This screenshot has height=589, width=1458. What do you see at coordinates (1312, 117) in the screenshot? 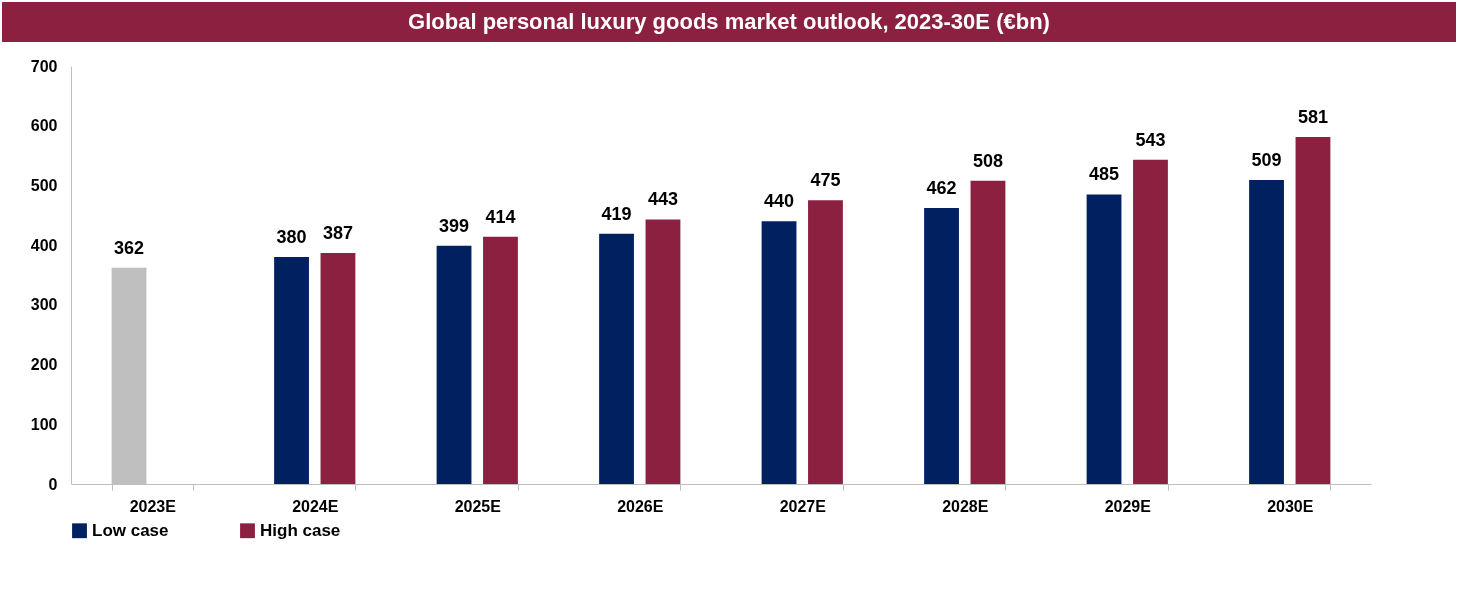
I see `data-label: 581` at bounding box center [1312, 117].